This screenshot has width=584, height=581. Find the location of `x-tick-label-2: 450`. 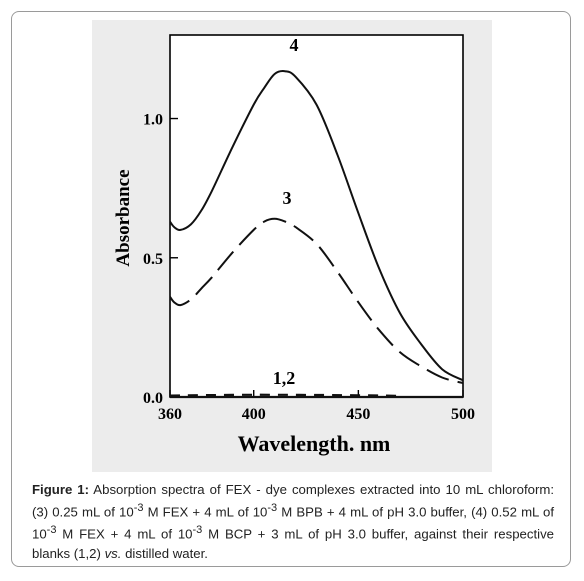

x-tick-label-2: 450 is located at coordinates (358, 414).